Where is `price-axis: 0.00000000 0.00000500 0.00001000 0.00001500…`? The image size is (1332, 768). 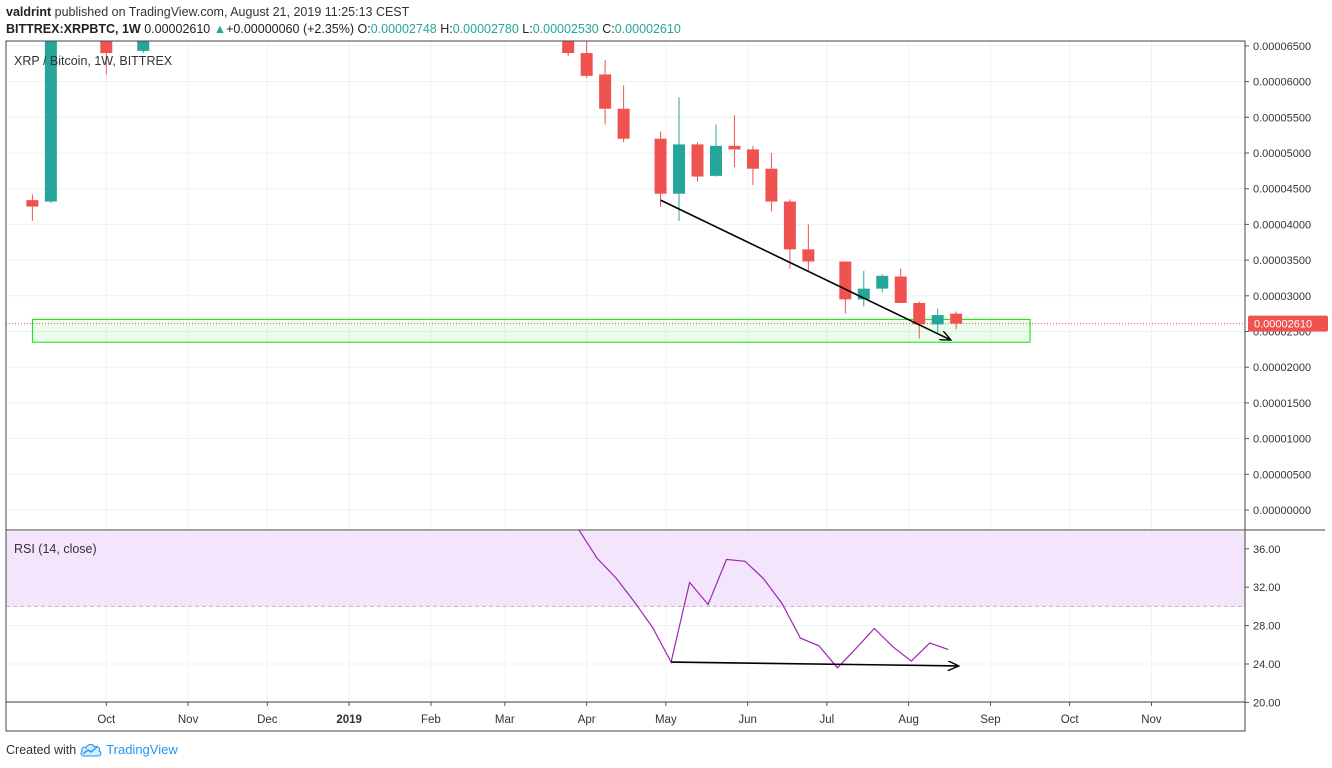
price-axis: 0.00000000 0.00000500 0.00001000 0.00001500… is located at coordinates (1278, 279).